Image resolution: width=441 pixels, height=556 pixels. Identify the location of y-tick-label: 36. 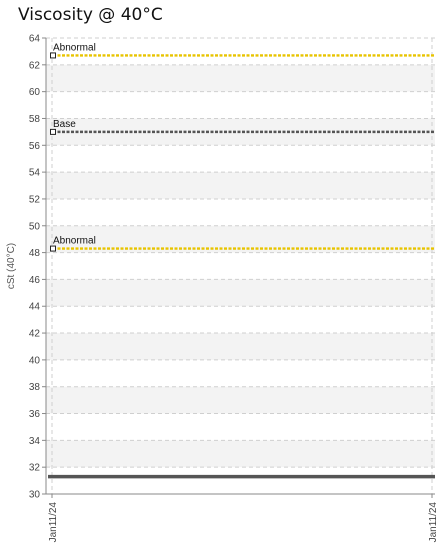
(35, 414).